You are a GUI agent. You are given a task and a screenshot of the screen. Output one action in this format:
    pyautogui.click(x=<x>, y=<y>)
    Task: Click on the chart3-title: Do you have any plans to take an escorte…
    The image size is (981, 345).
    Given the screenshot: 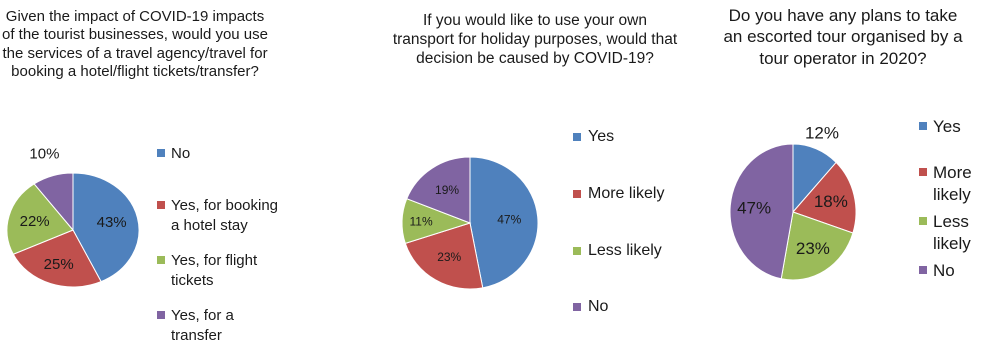 What is the action you would take?
    pyautogui.click(x=843, y=37)
    